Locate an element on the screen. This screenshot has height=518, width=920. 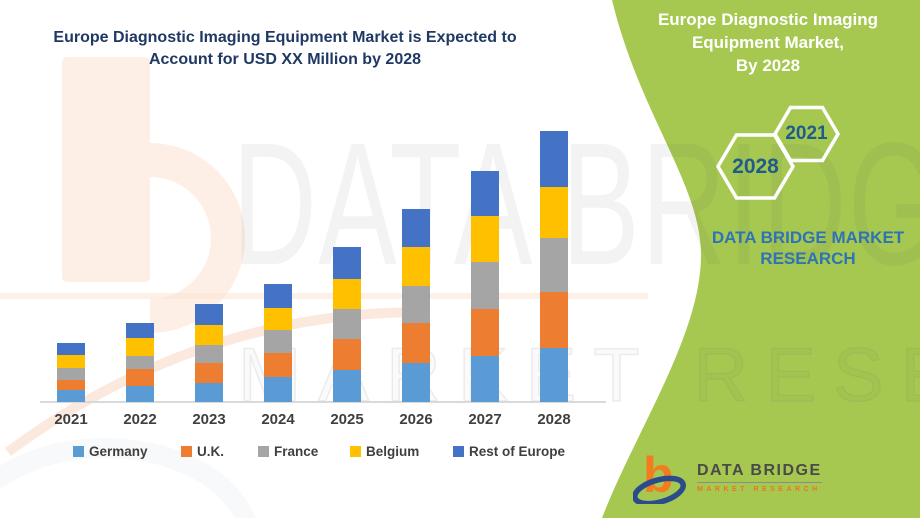
side-panel-brand-text: DATA BRIDGE MARKET RESEARCH is located at coordinates (808, 248).